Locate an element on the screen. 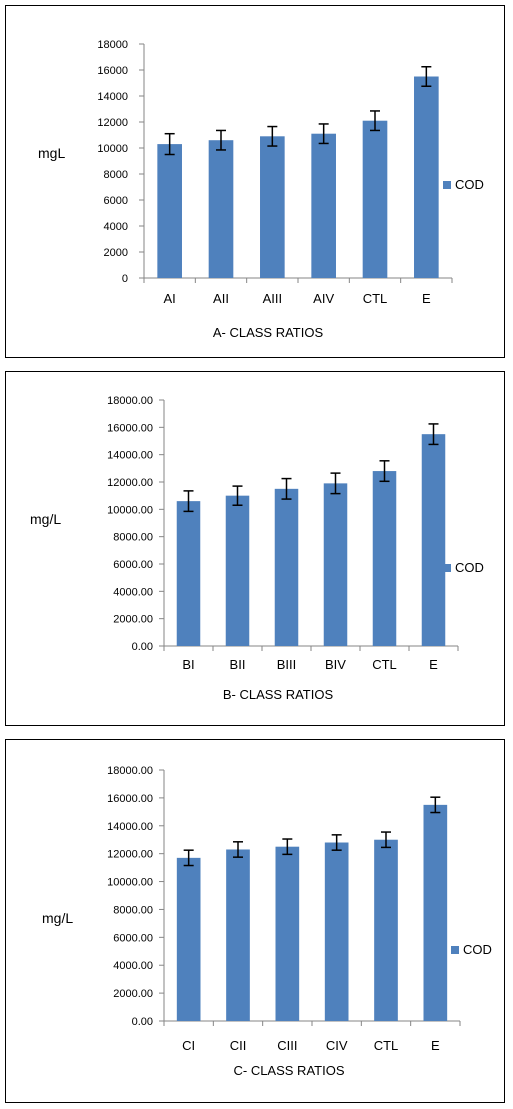 The height and width of the screenshot is (1109, 513). chart-a-legend-swatch is located at coordinates (447, 185).